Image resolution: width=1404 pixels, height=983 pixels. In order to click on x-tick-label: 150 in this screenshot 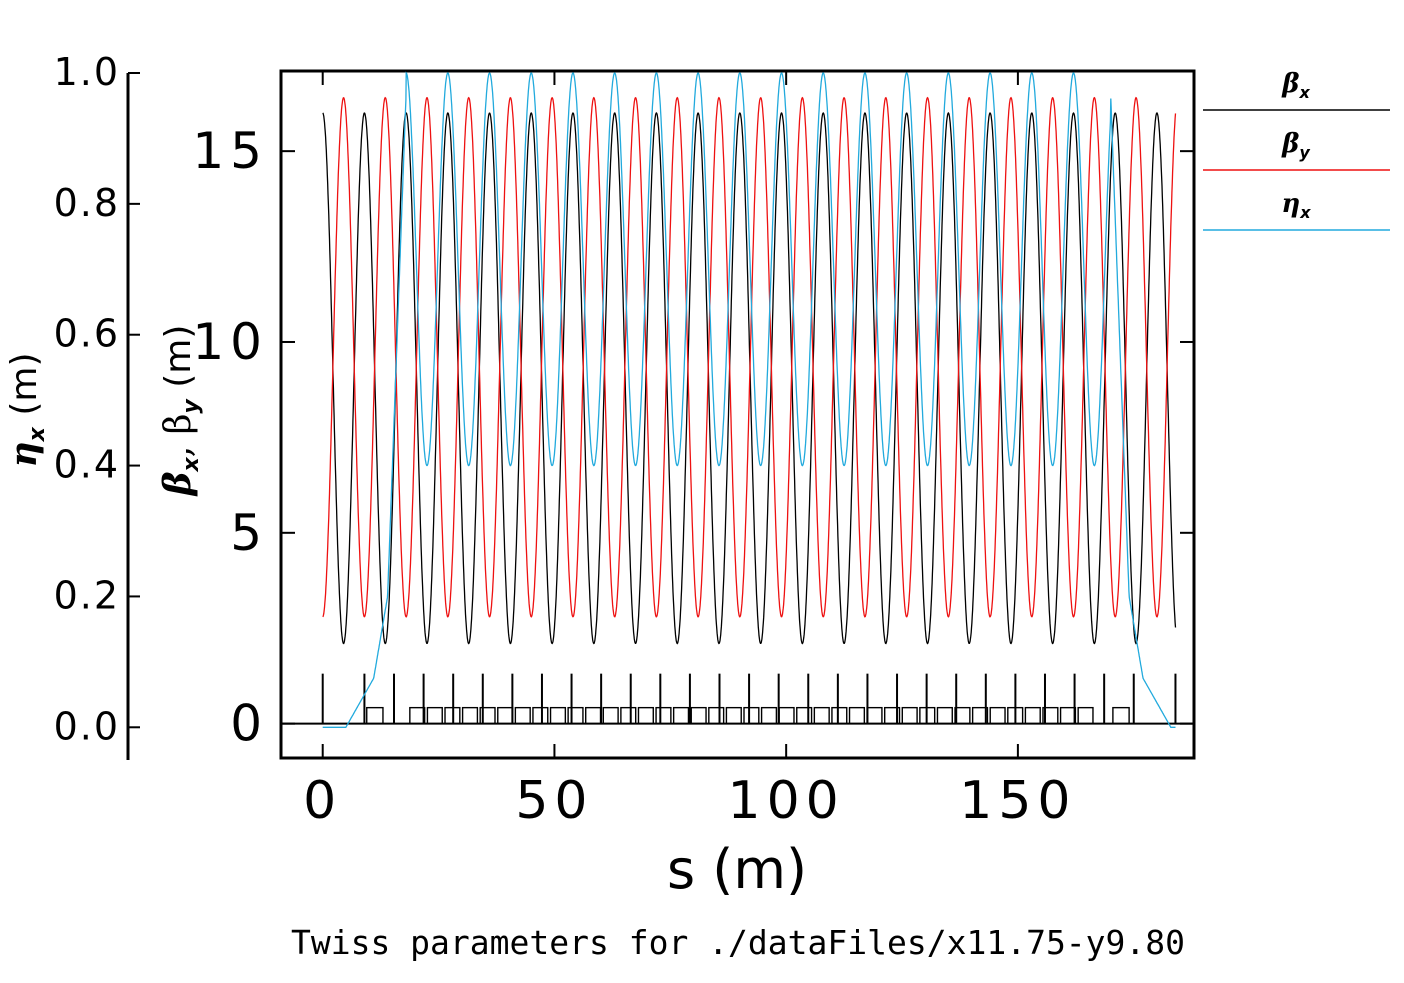, I will do `click(1017, 801)`.